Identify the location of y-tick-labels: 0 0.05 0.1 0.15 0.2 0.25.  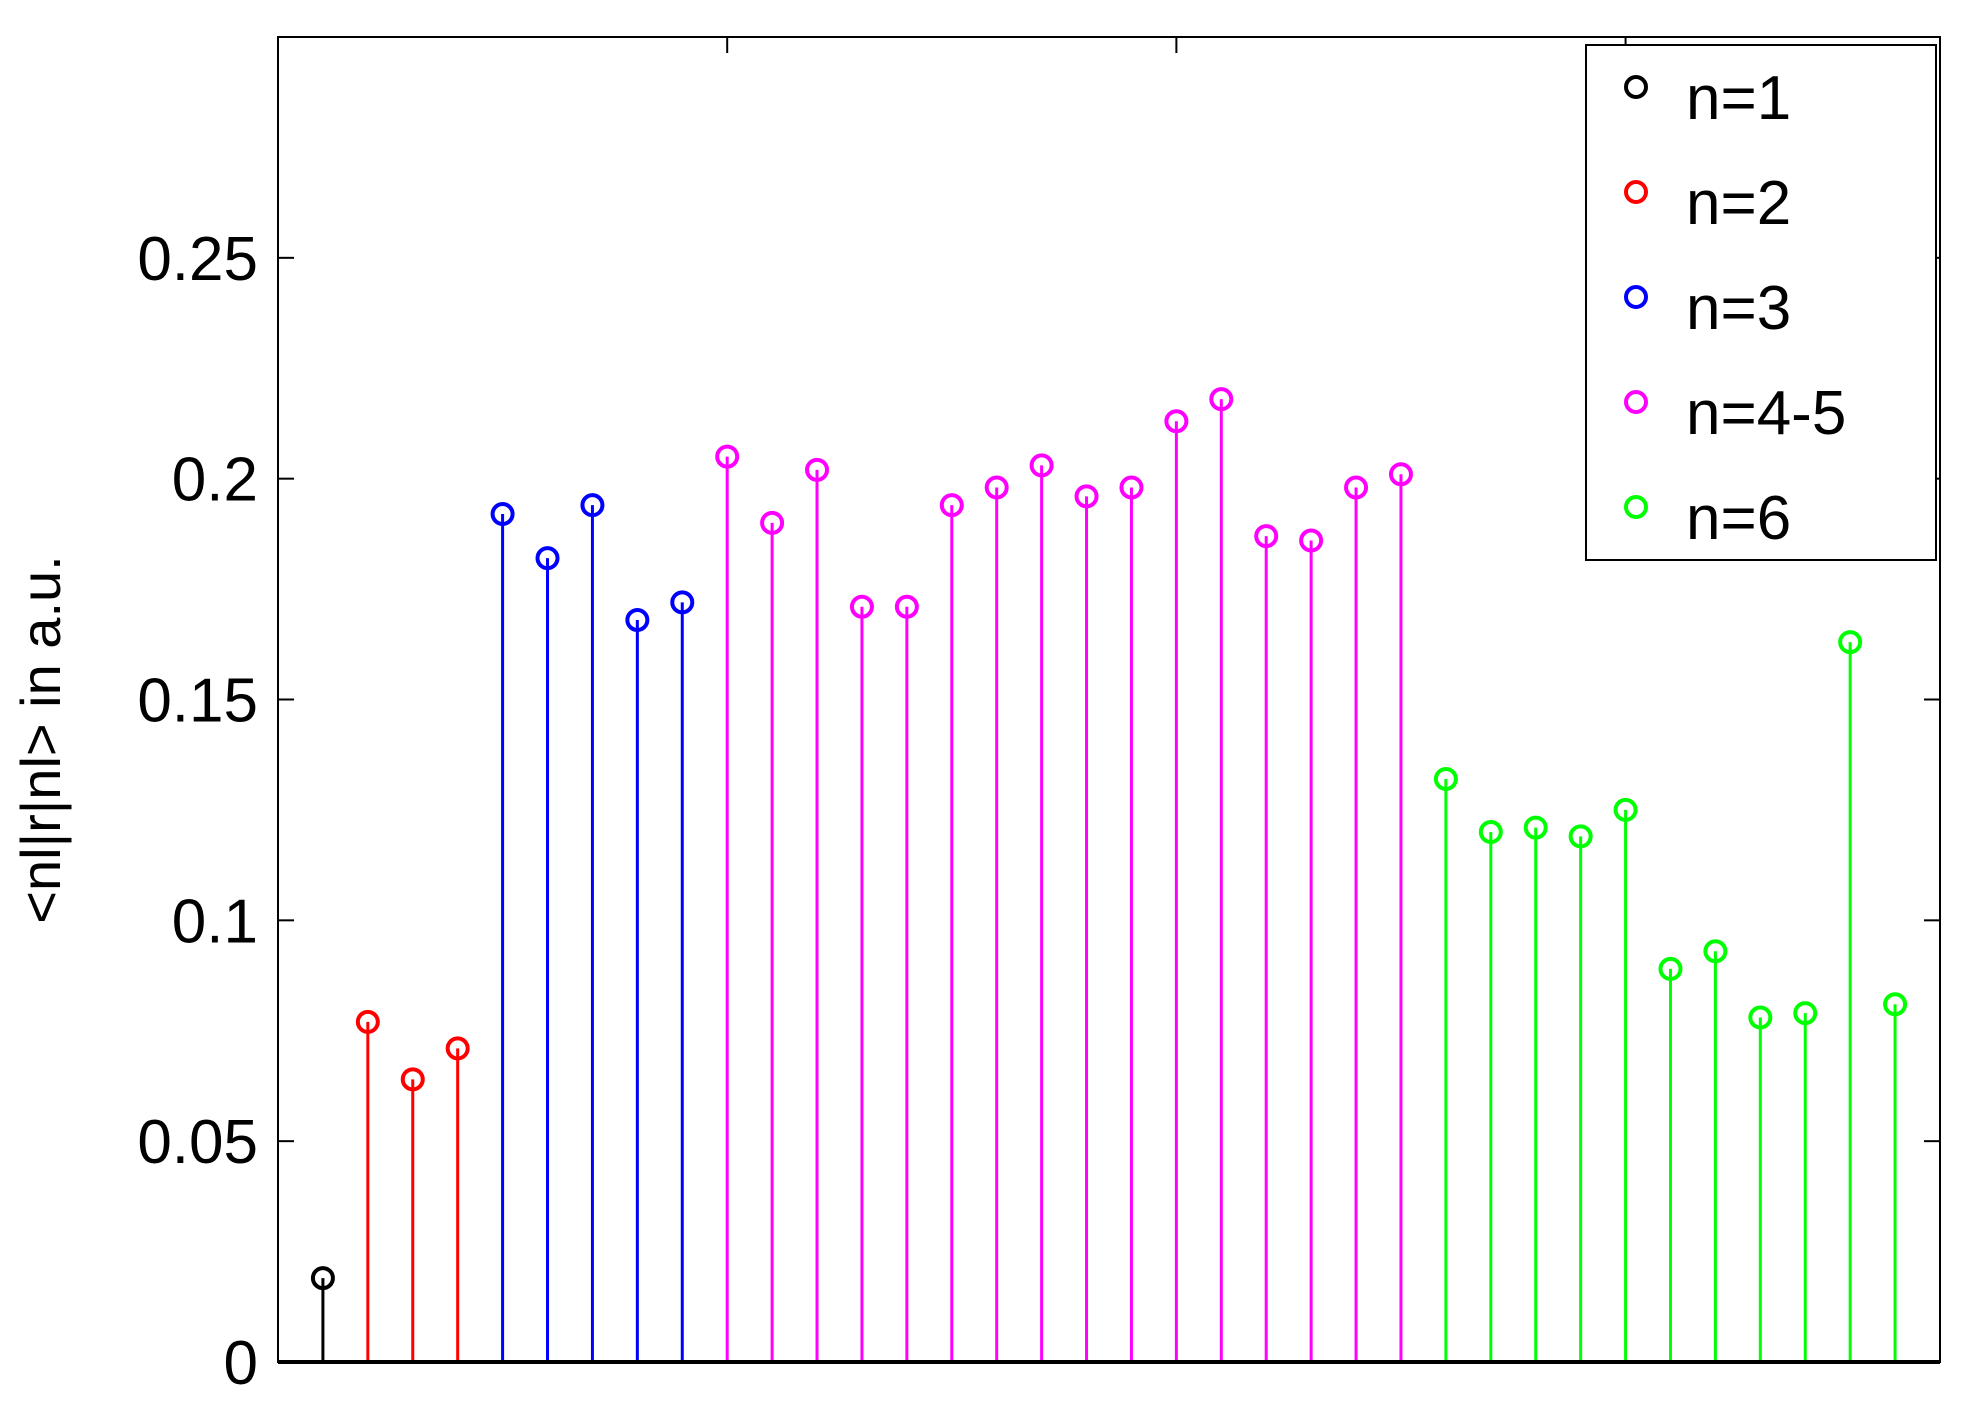
(197, 811).